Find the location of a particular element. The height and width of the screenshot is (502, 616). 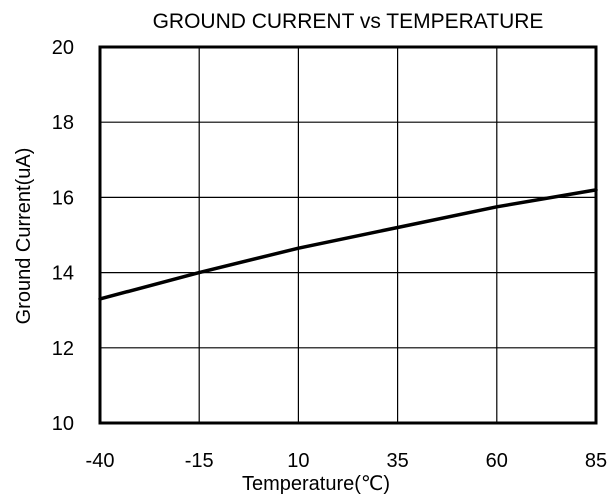

y-tick-label: 10 is located at coordinates (63, 424).